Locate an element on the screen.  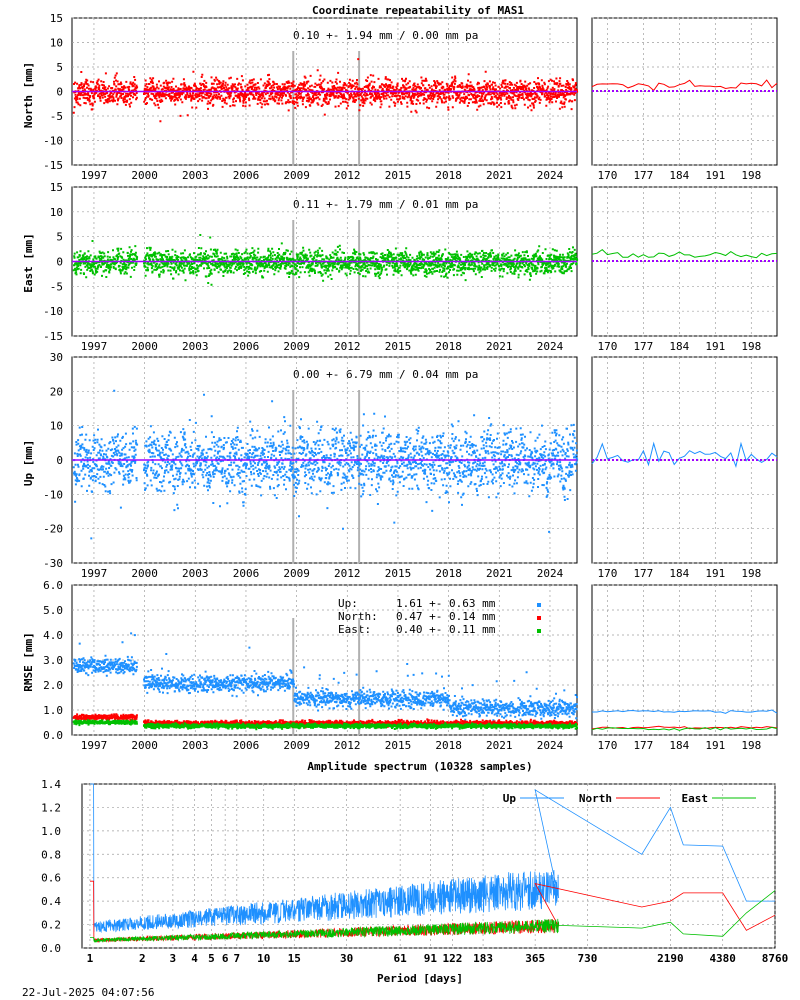
spectrum-xtick: 7 is located at coordinates (236, 958).